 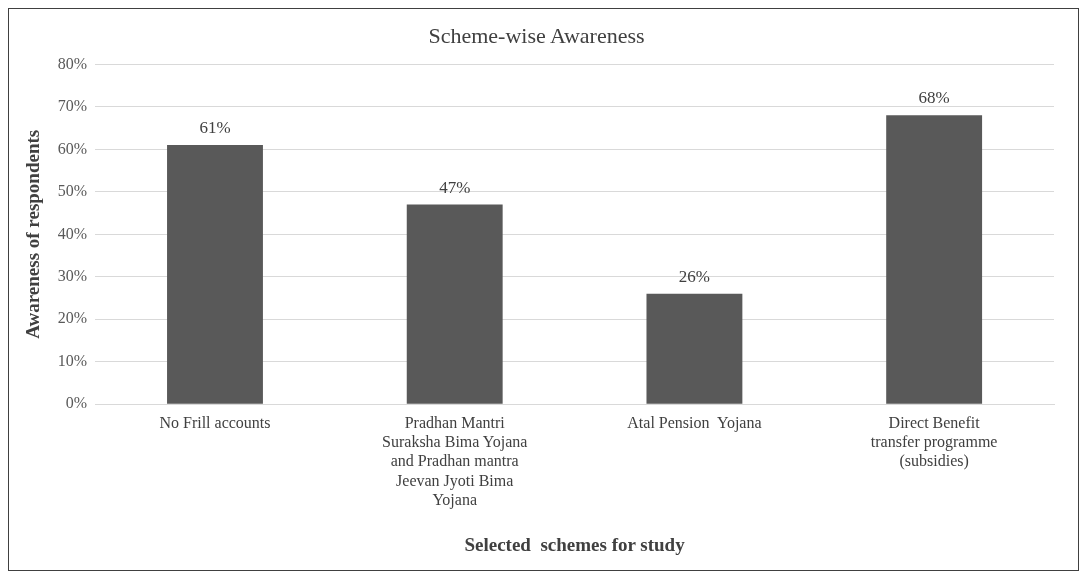 I want to click on y-tick-label: 80%, so click(x=72, y=63).